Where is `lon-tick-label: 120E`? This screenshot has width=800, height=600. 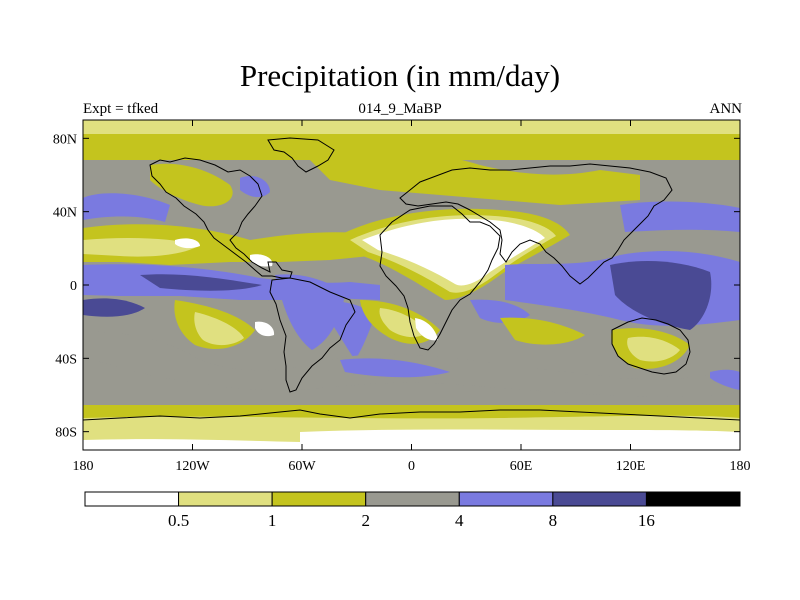 lon-tick-label: 120E is located at coordinates (631, 466).